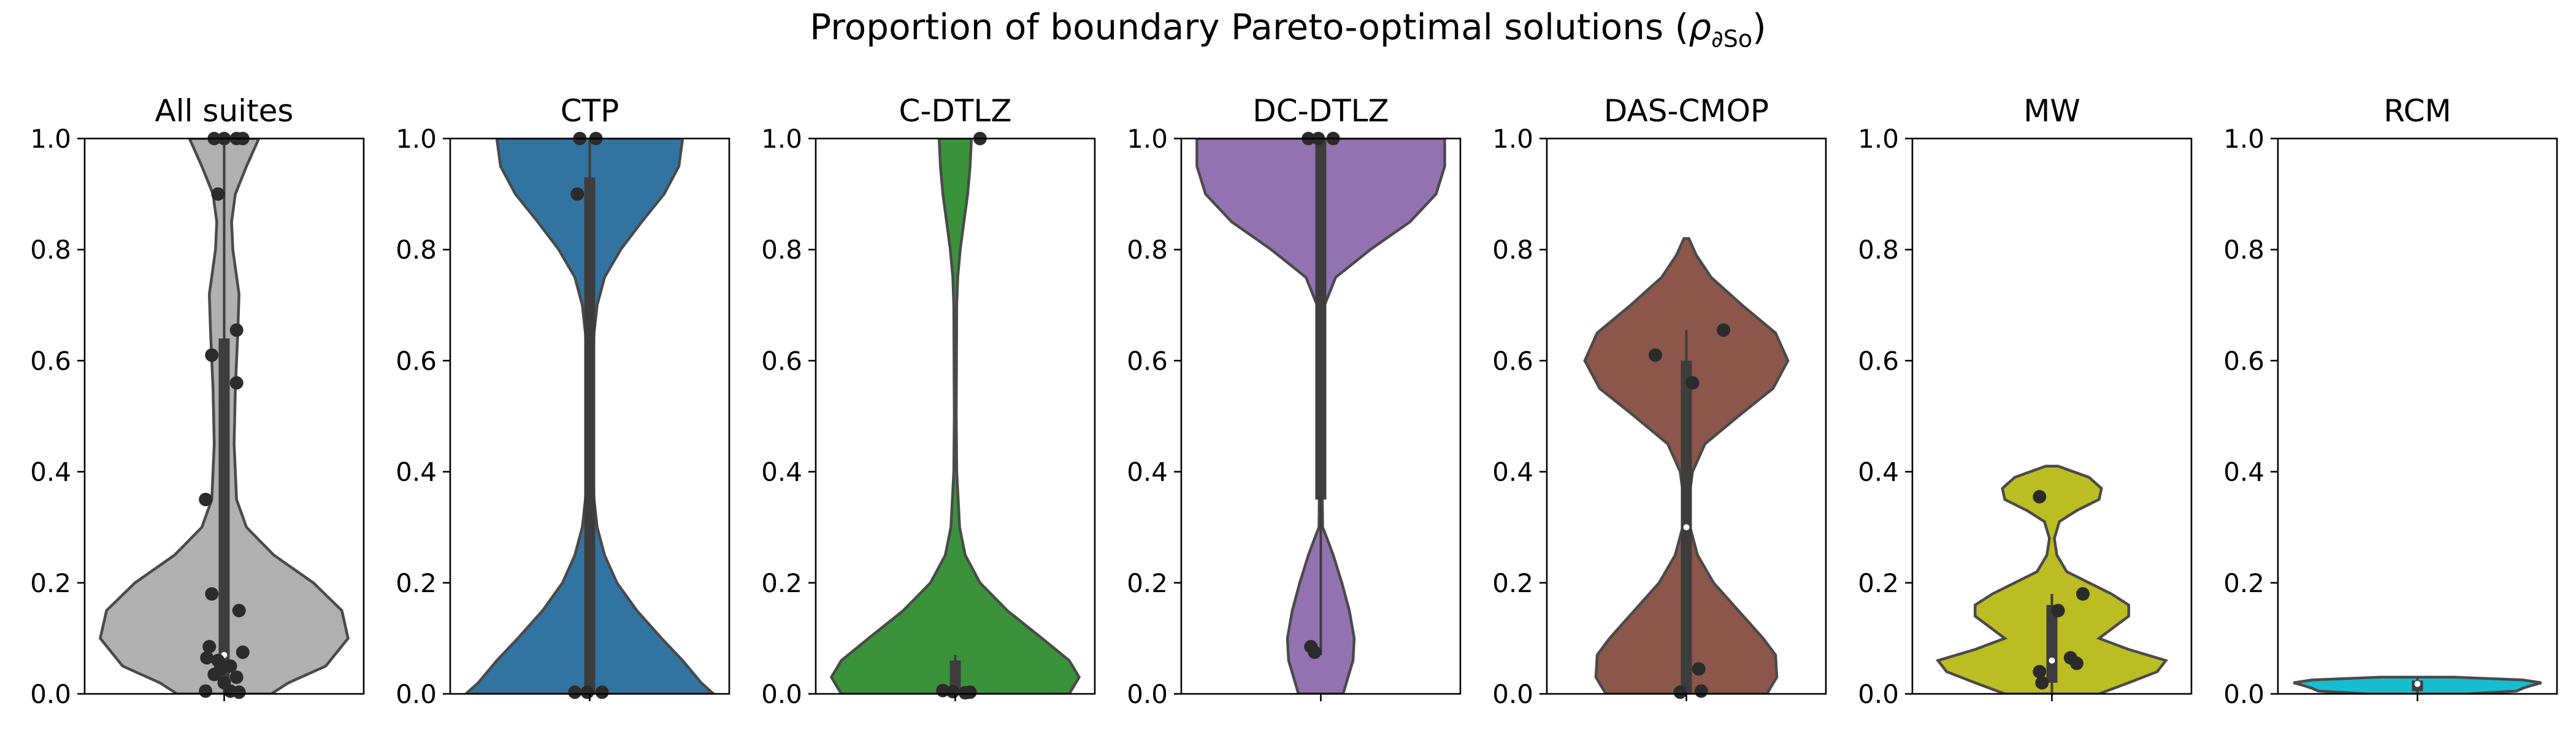 The height and width of the screenshot is (738, 2576). What do you see at coordinates (1759, 27) in the screenshot?
I see `figure-title-close: )` at bounding box center [1759, 27].